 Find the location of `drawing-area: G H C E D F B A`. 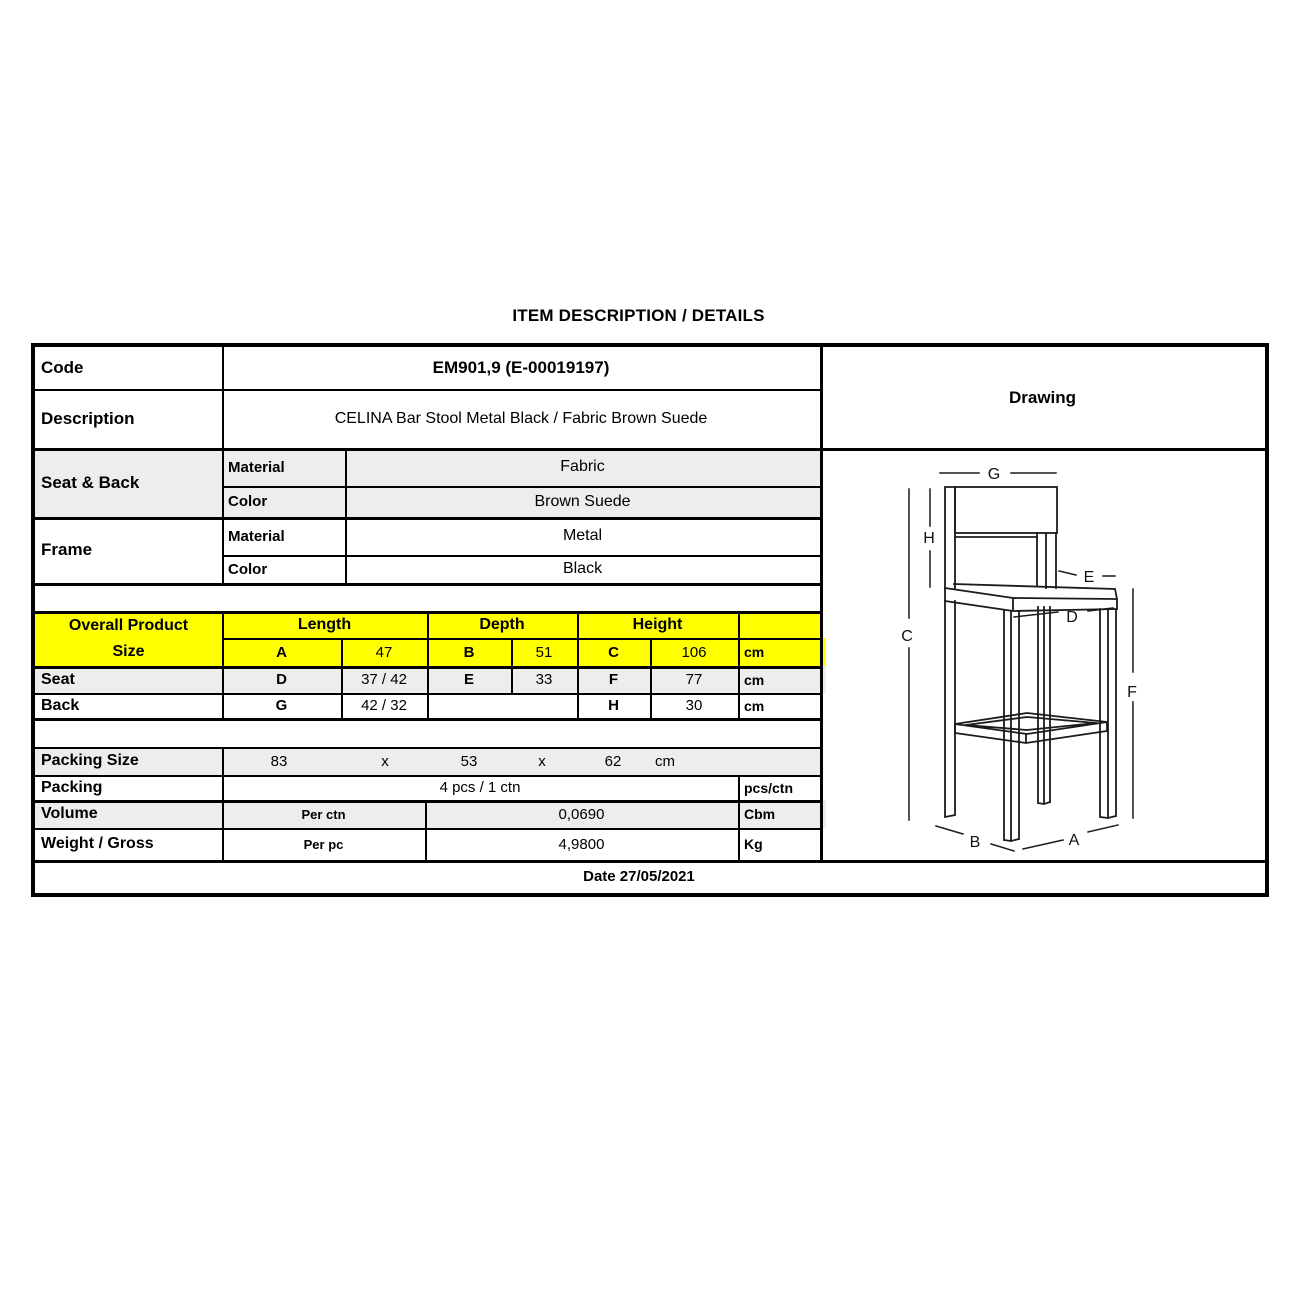

drawing-area: G H C E D F B A is located at coordinates (1042, 654).